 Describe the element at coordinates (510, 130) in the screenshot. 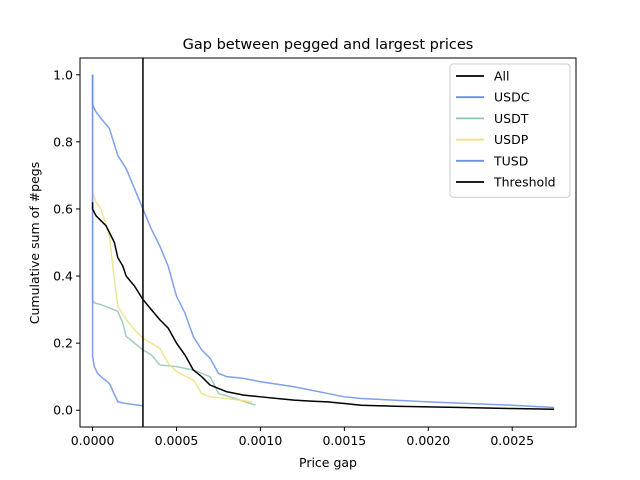

I see `legend: All USDC USDT USDP TUSD Threshold` at that location.